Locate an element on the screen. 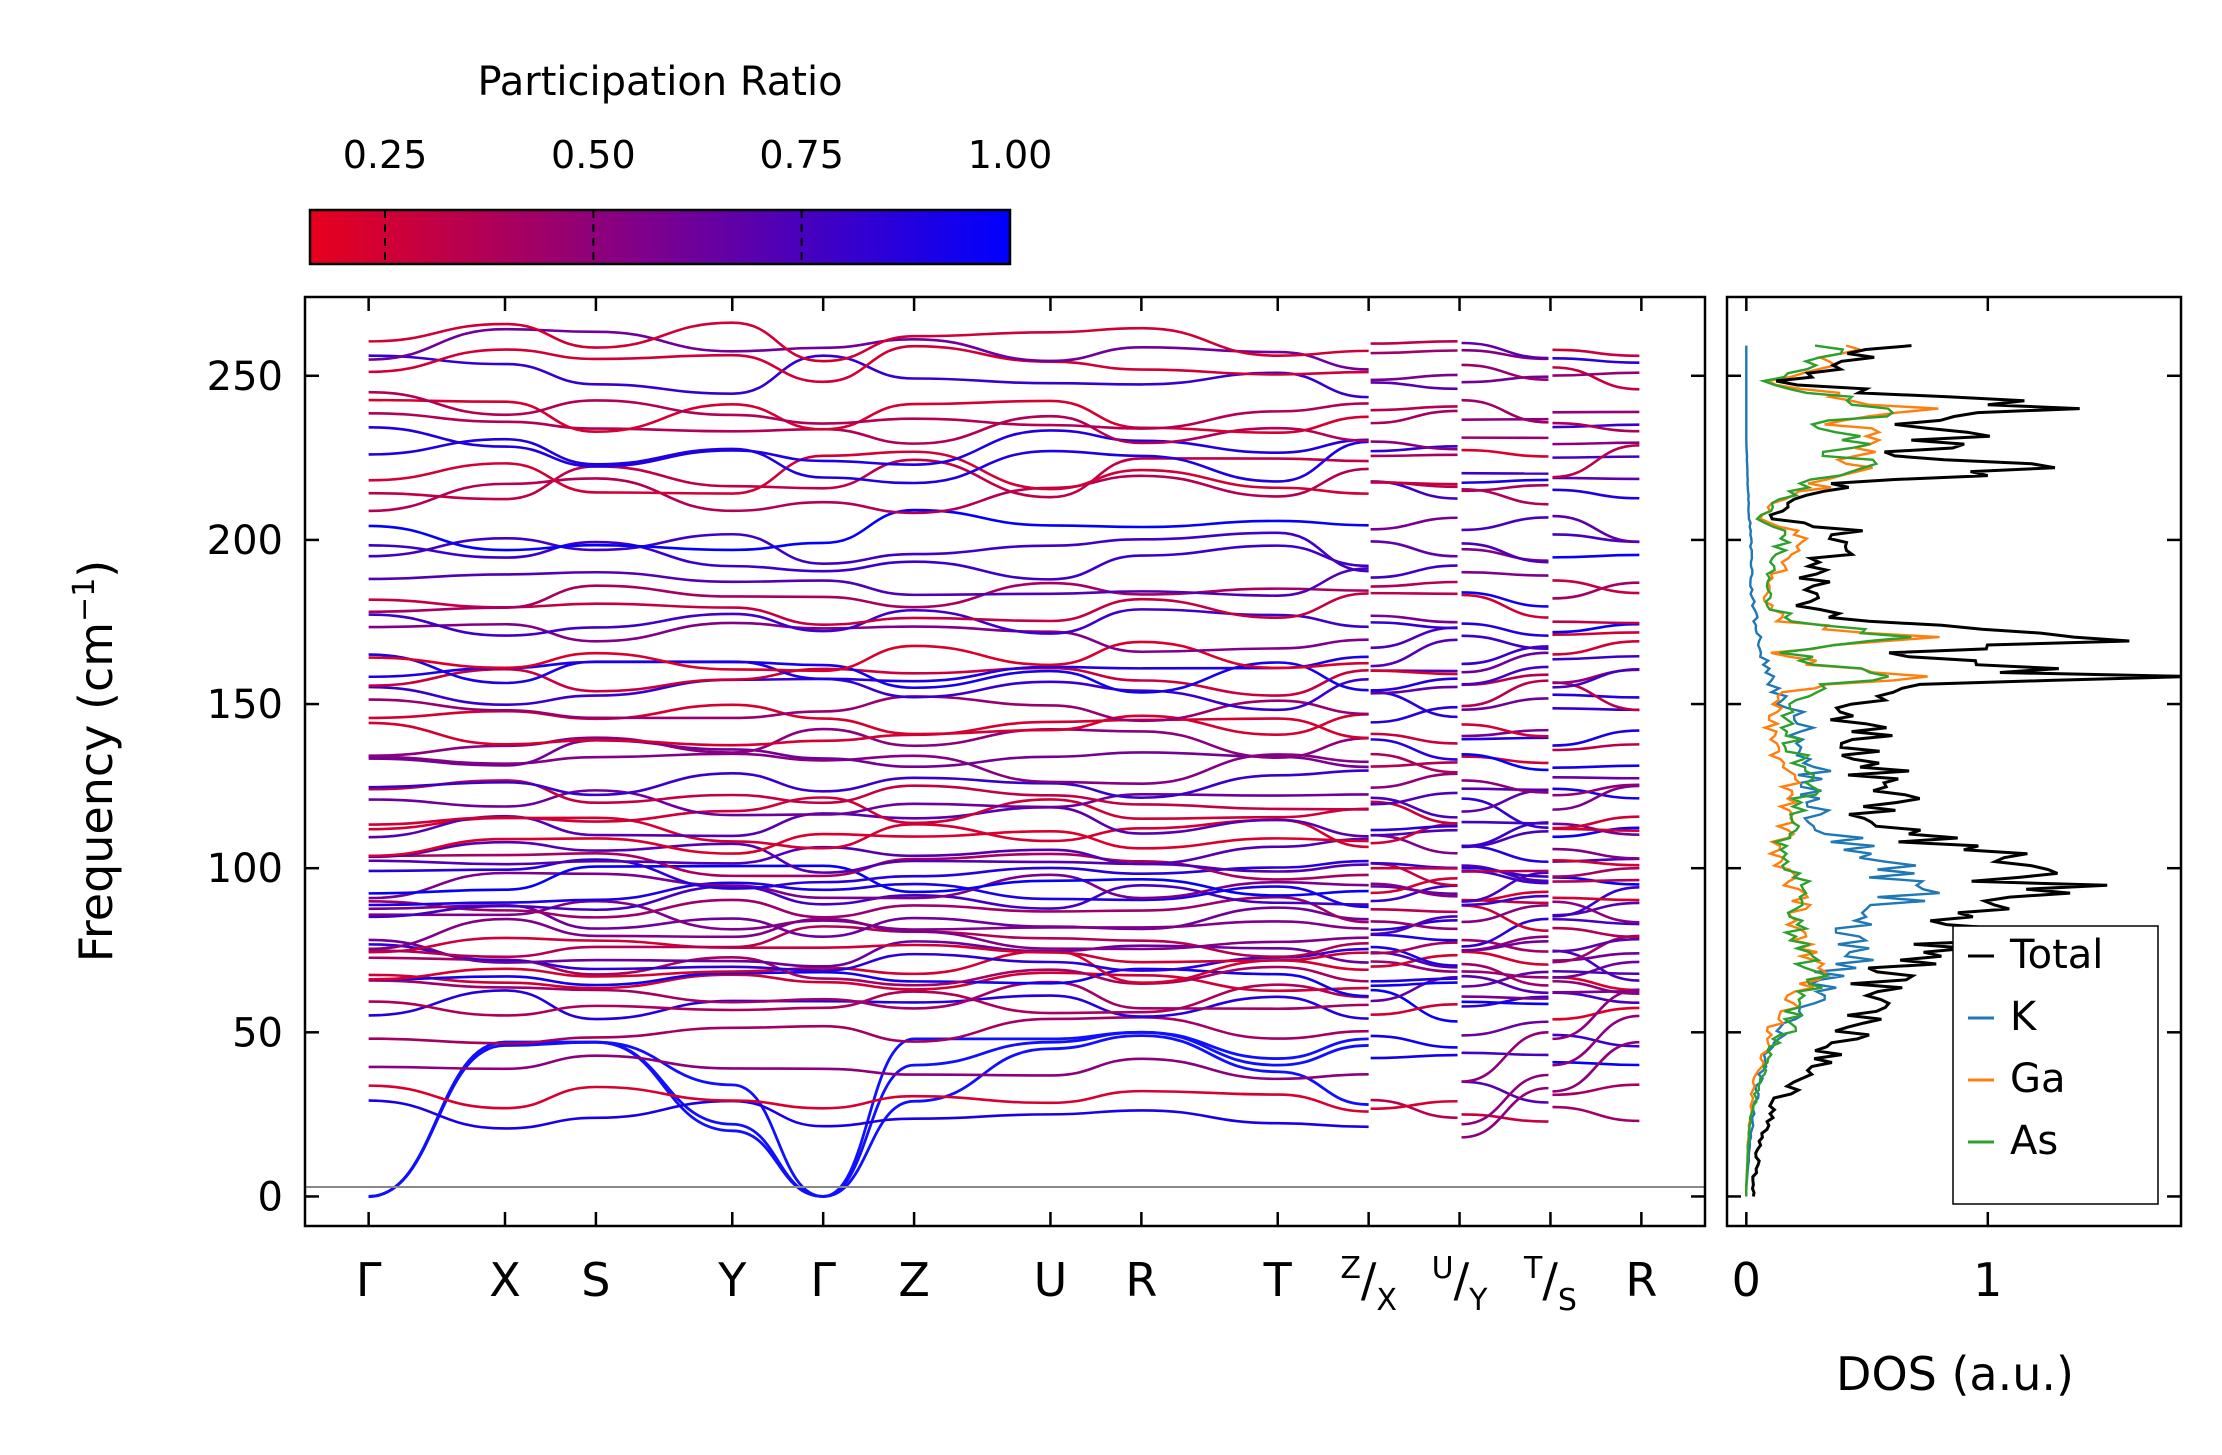 The height and width of the screenshot is (1455, 2222). colorbar-tick-label: 0.25 is located at coordinates (385, 155).